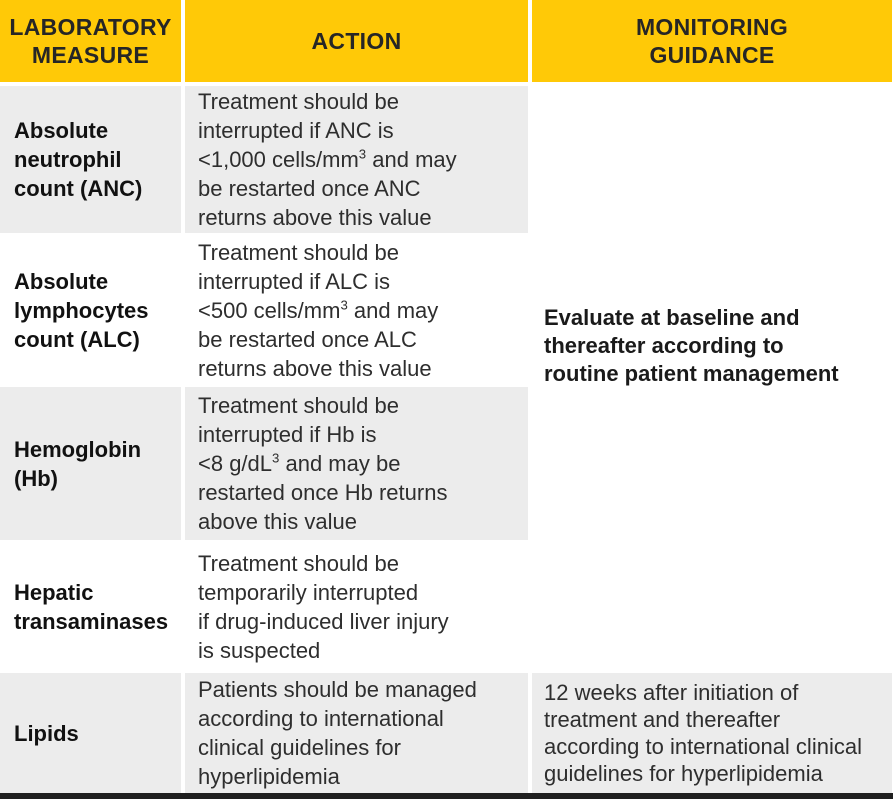 This screenshot has width=893, height=803. I want to click on header-cell-action: ACTION, so click(356, 43).